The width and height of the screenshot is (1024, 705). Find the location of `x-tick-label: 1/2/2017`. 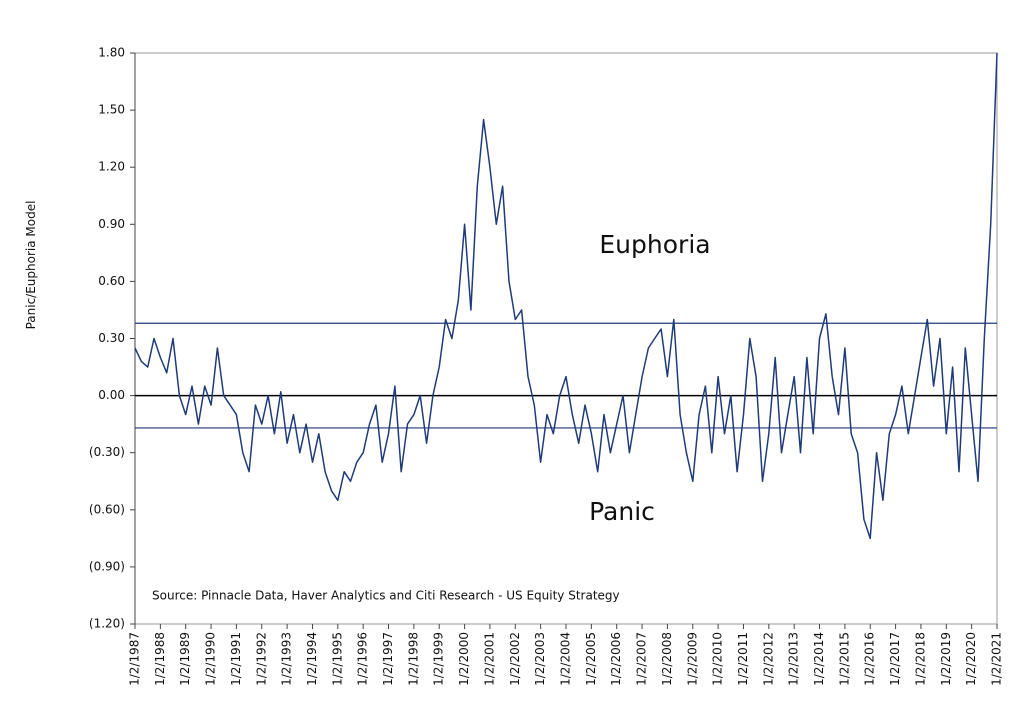

x-tick-label: 1/2/2017 is located at coordinates (895, 659).